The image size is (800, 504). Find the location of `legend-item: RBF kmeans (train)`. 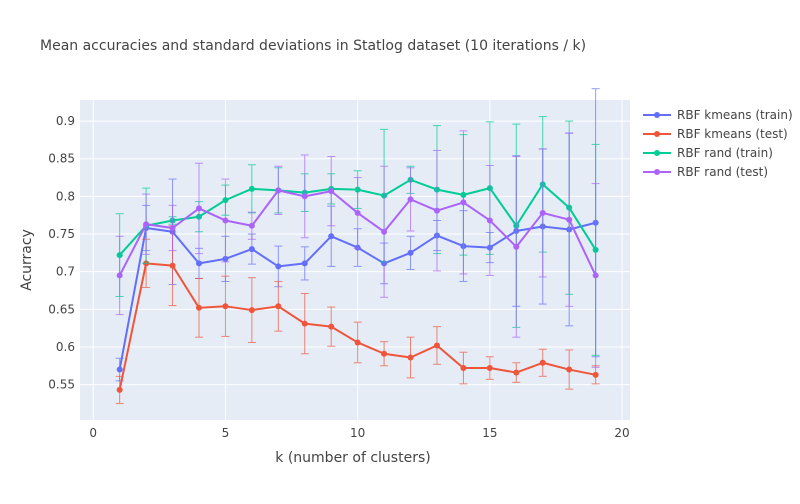

legend-item: RBF kmeans (train) is located at coordinates (718, 115).